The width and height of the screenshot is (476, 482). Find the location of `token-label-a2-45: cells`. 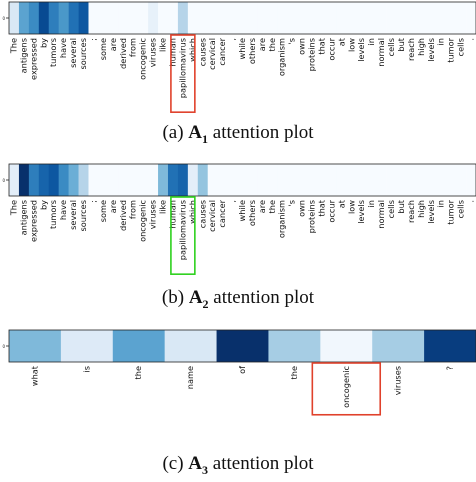

token-label-a2-45: cells is located at coordinates (461, 209).